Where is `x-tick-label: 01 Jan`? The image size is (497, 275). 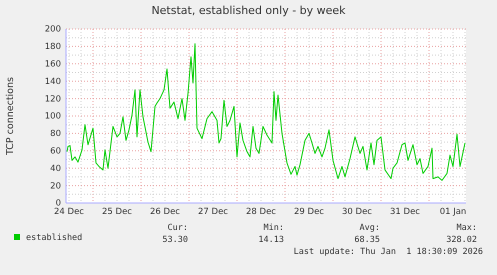 x-tick-label: 01 Jan is located at coordinates (453, 212).